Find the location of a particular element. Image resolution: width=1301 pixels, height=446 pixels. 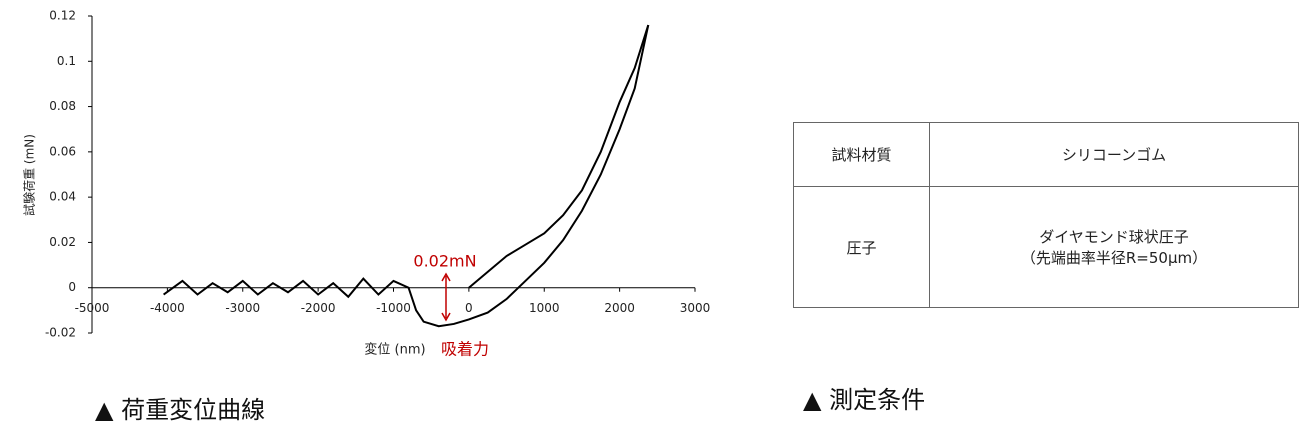

y-axis-label: 試験荷重 (mN) is located at coordinates (29, 175).